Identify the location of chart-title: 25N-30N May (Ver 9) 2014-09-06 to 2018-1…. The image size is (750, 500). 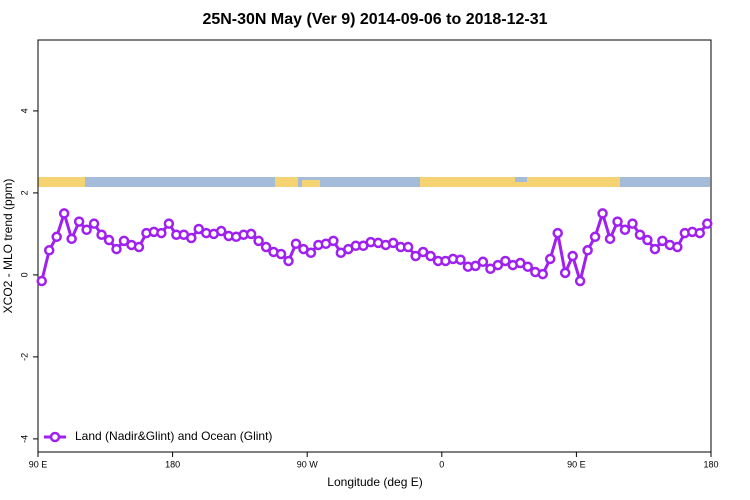
(374, 19).